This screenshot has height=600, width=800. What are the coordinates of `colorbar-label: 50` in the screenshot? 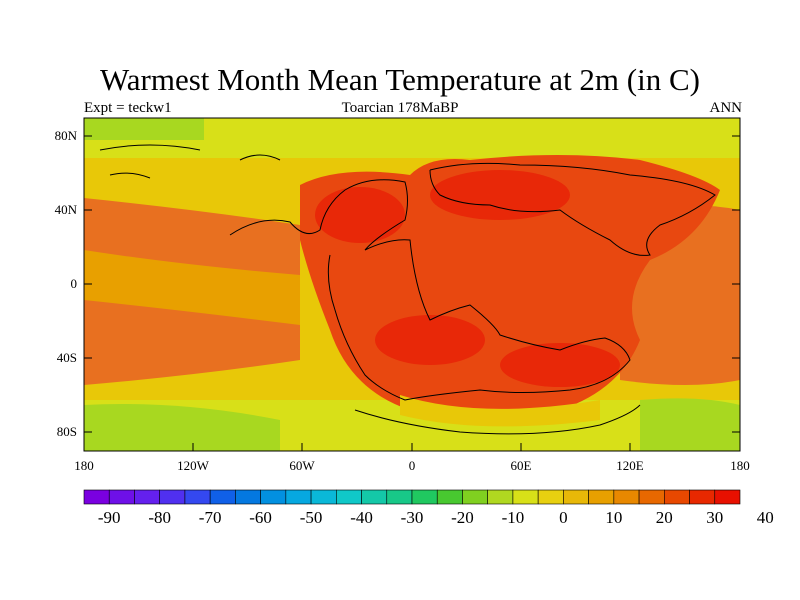 It's located at (798, 518).